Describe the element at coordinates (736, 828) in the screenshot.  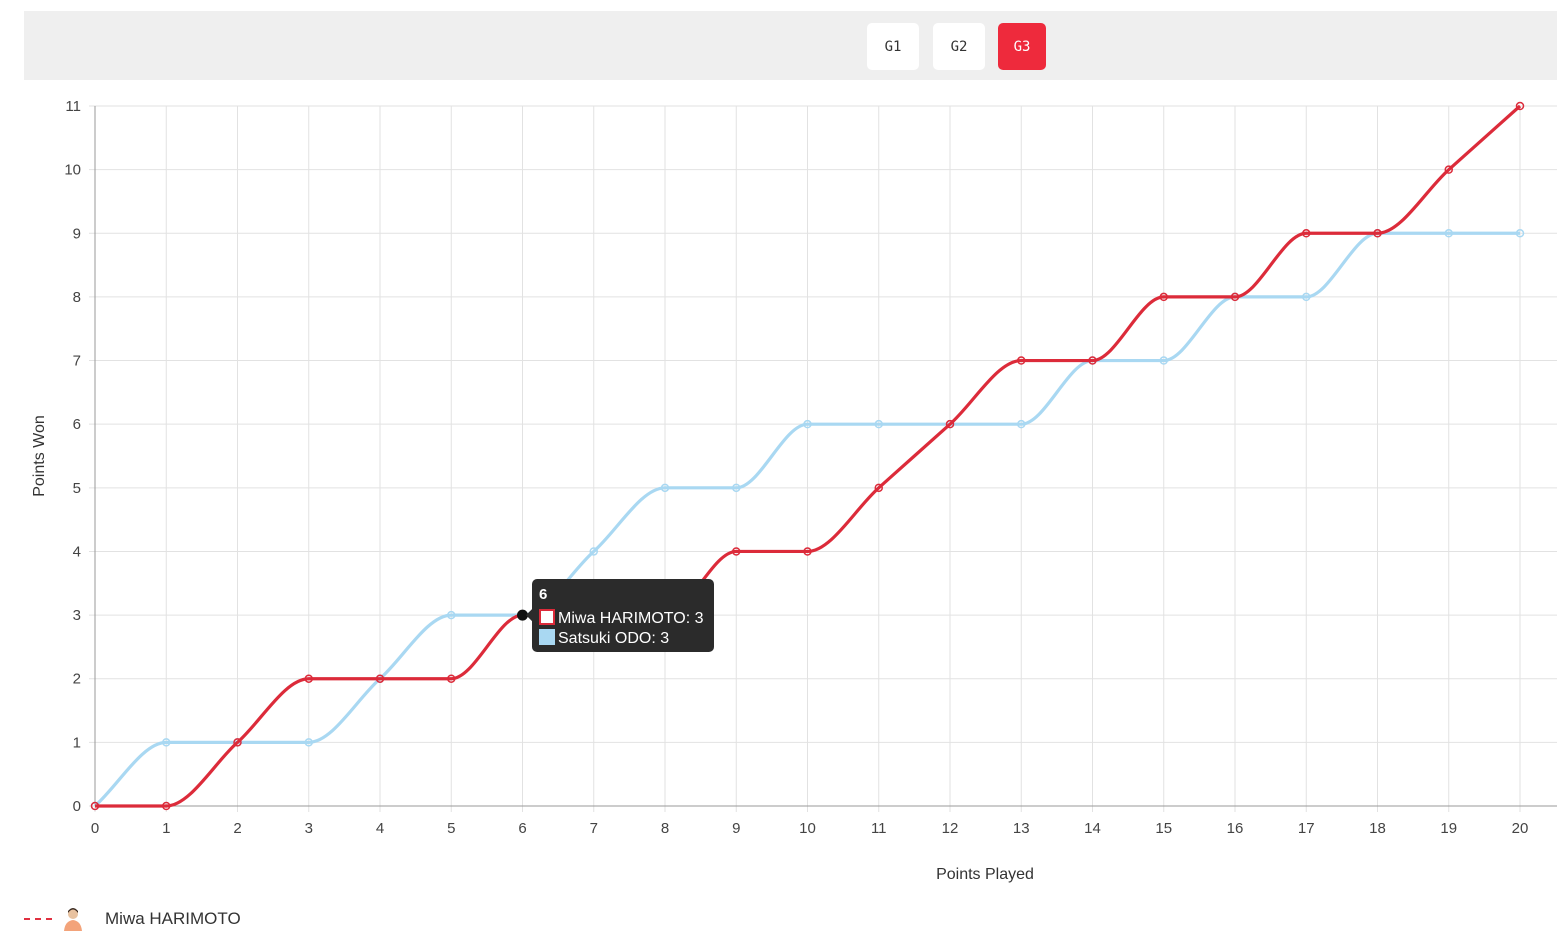
I see `x-tick-label: 9` at that location.